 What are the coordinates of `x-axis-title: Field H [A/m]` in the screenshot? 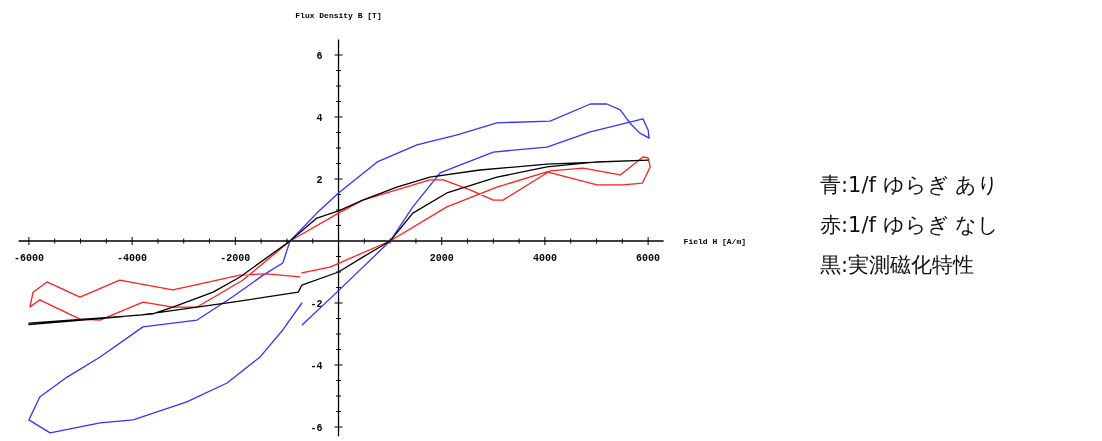 It's located at (714, 241).